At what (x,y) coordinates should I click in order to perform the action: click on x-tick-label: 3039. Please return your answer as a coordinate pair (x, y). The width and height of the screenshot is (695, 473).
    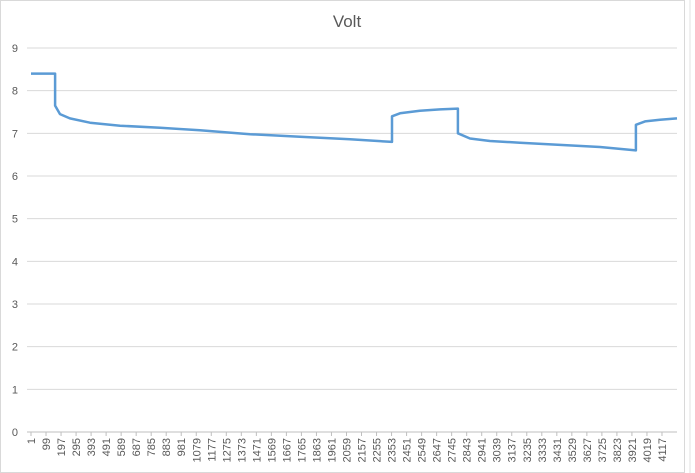
    Looking at the image, I should click on (498, 450).